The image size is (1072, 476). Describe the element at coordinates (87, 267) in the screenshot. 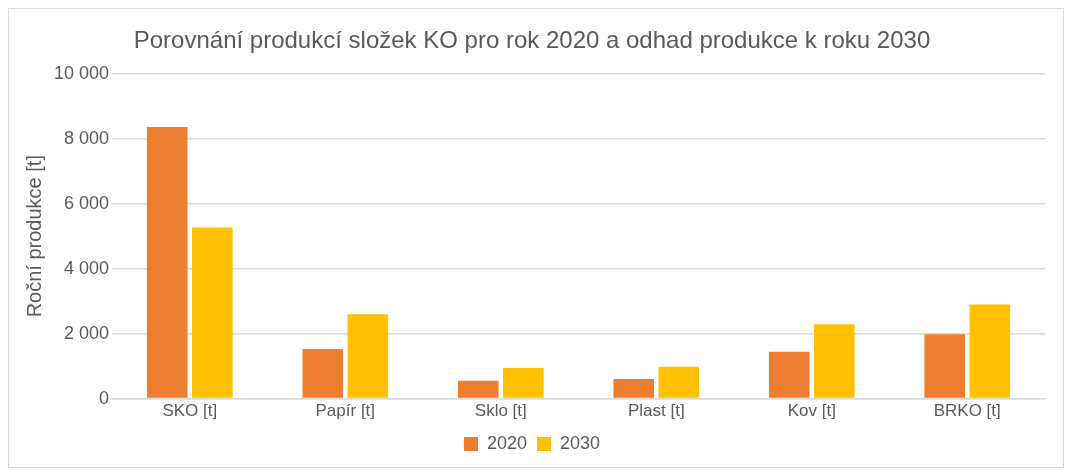

I see `y-tick-label: 4 000` at that location.